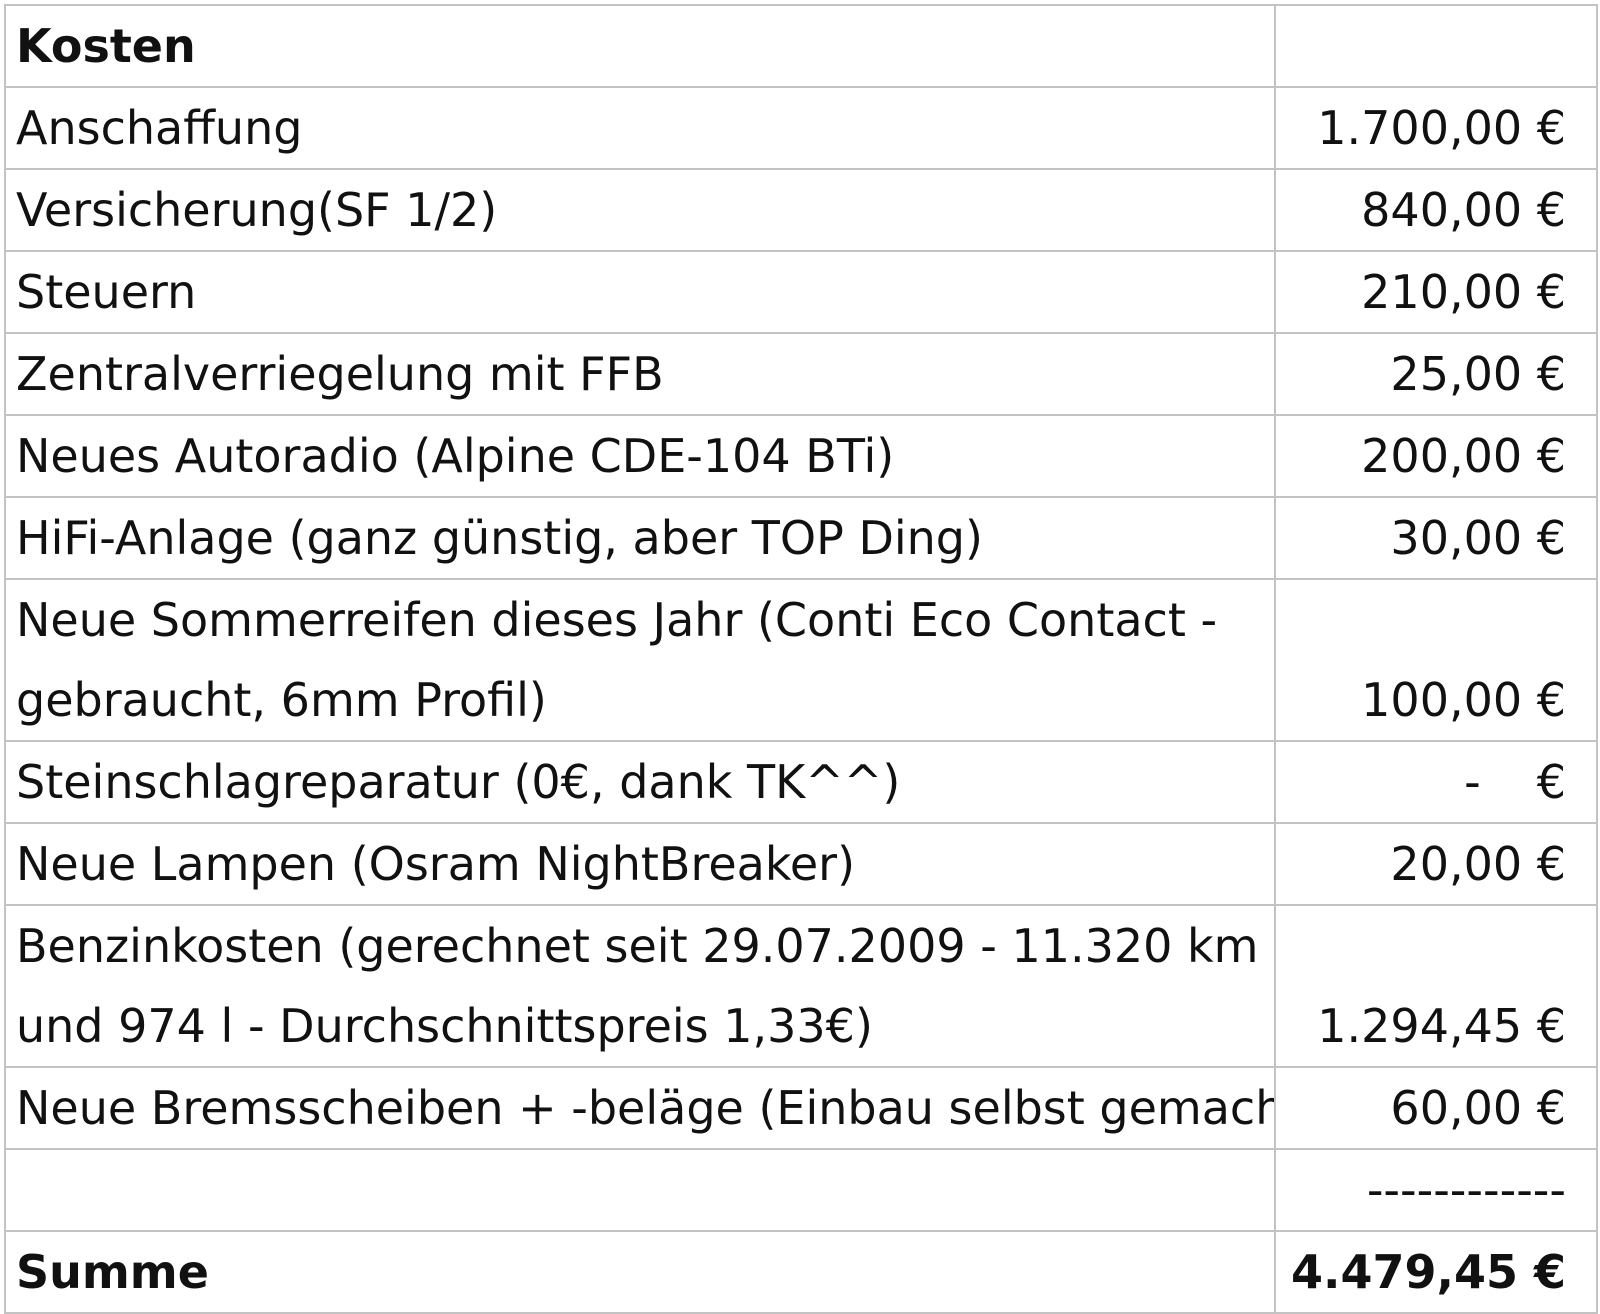  Describe the element at coordinates (640, 1272) in the screenshot. I see `total-label-cell: Summe` at that location.